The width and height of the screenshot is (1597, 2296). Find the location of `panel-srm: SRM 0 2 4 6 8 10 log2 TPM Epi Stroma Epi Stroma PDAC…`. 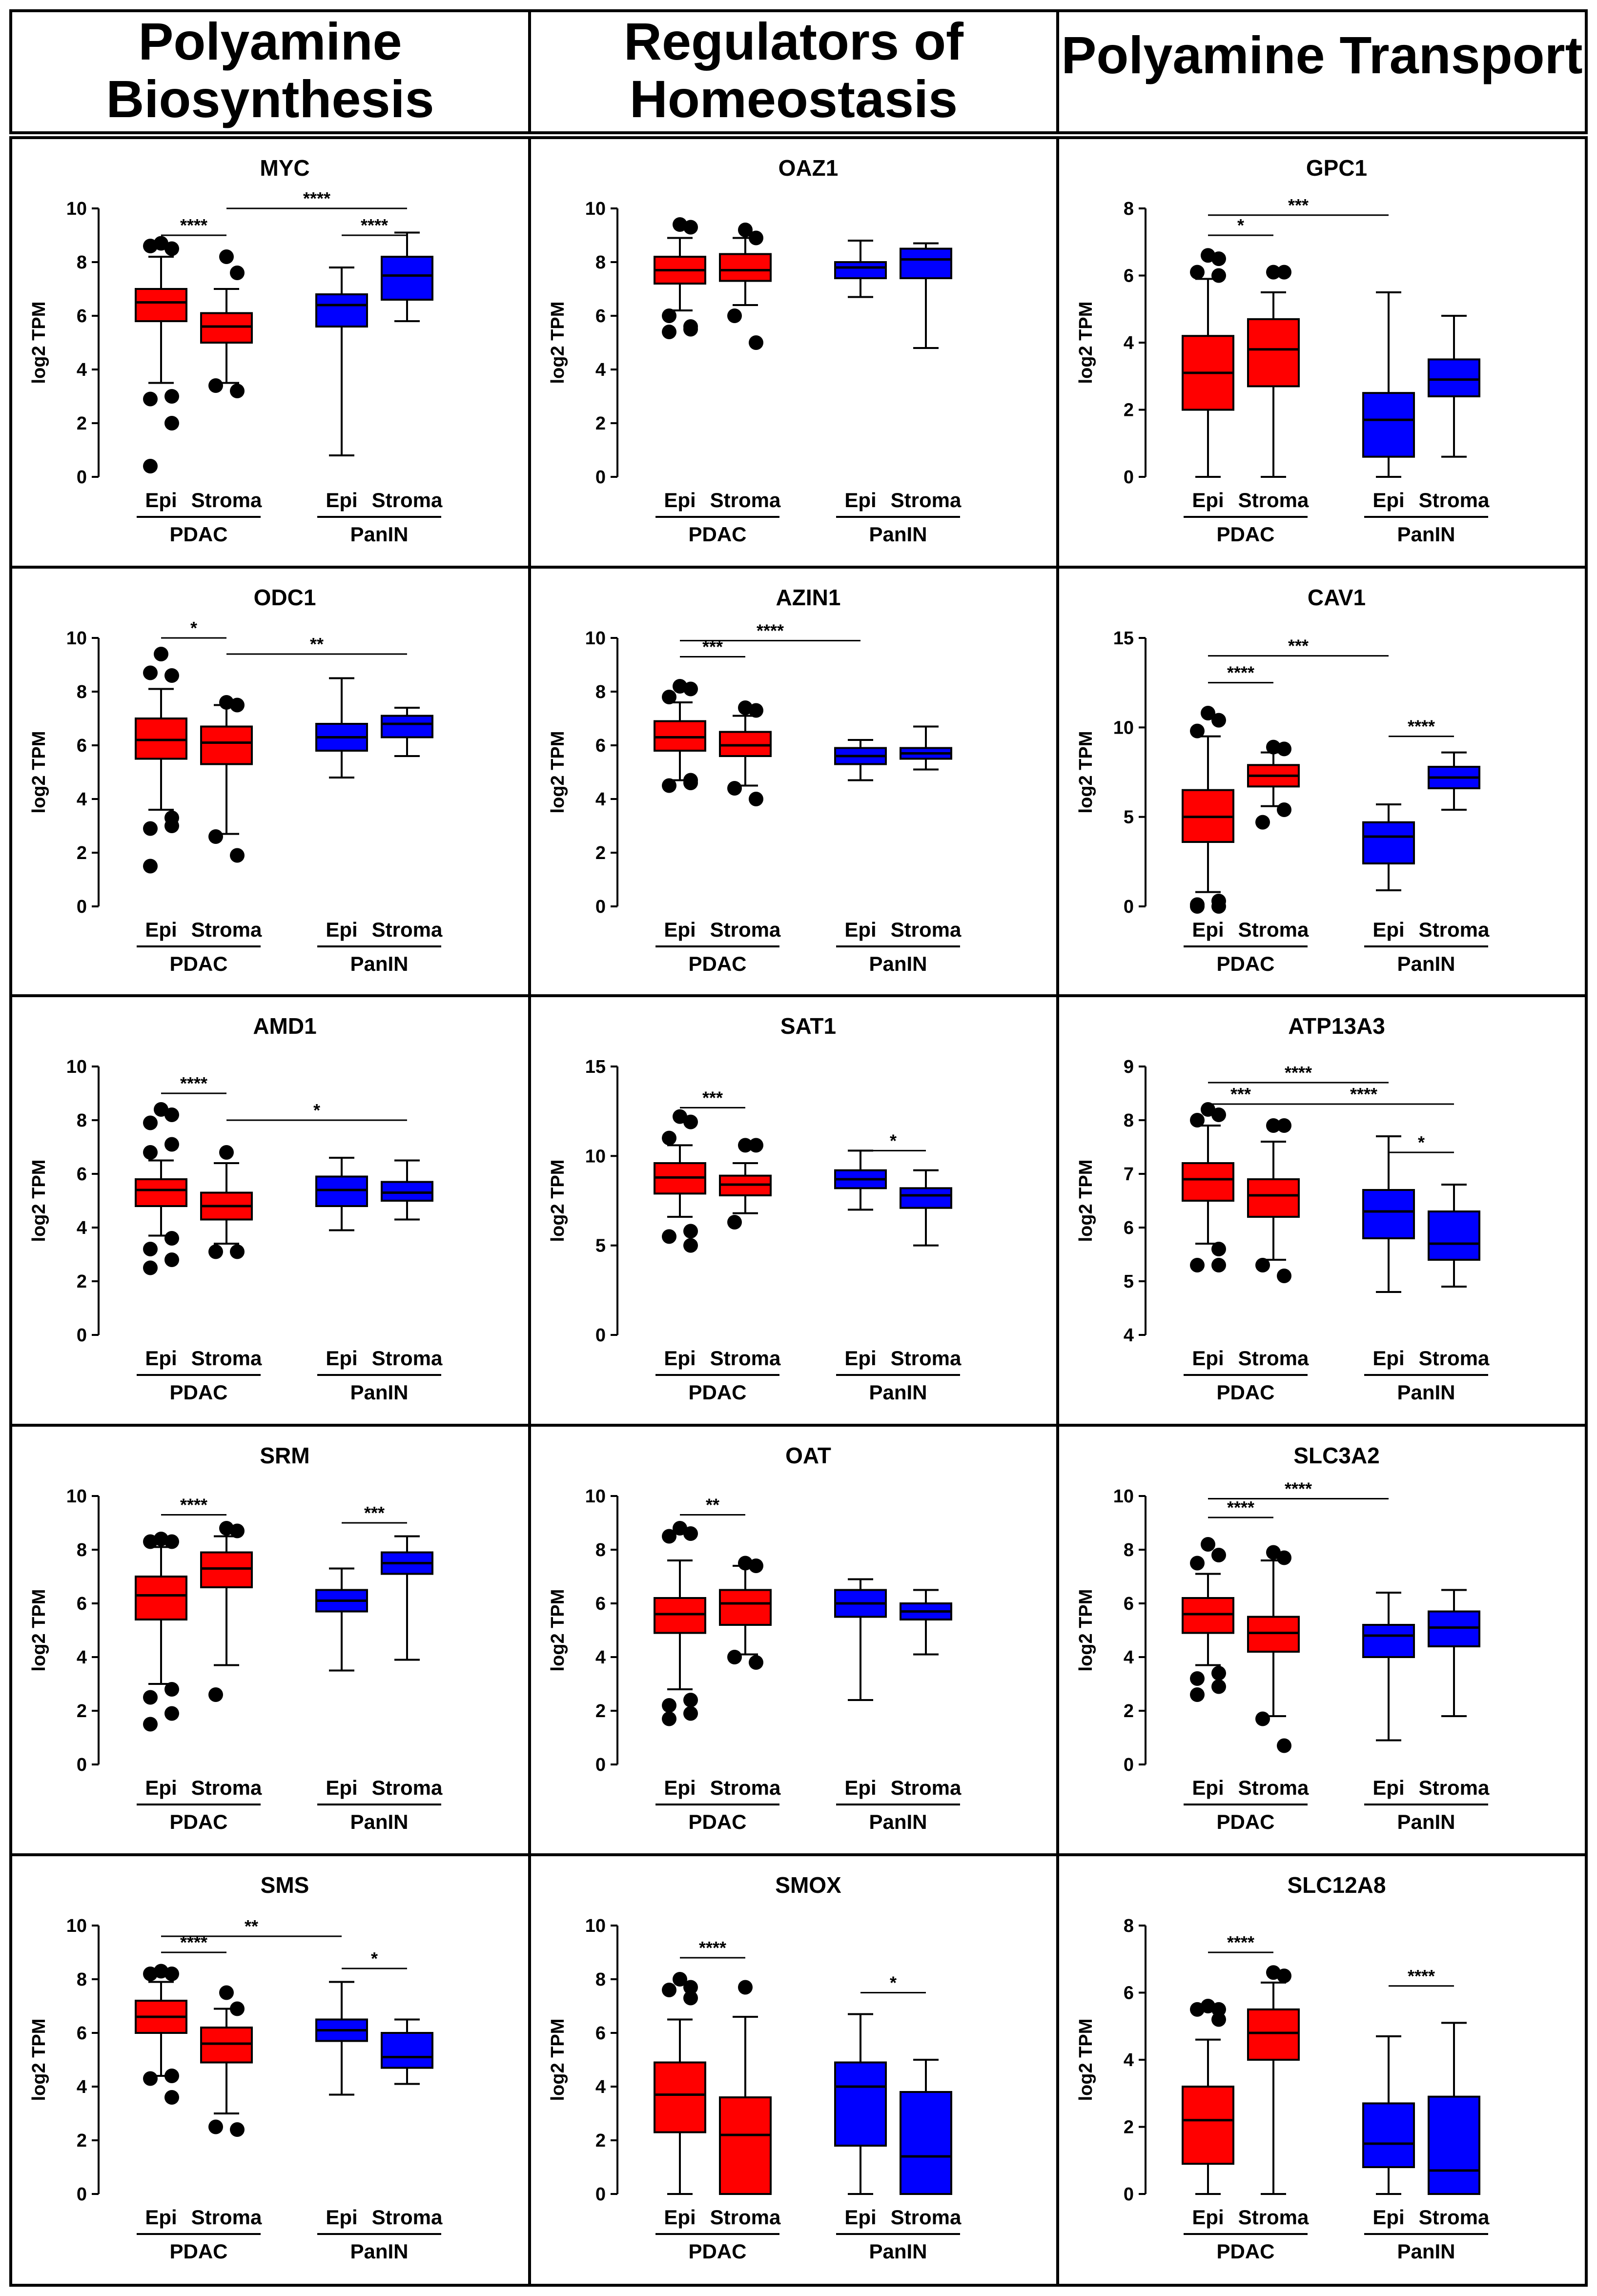

panel-srm: SRM 0 2 4 6 8 10 log2 TPM Epi Stroma Epi Stroma PDAC… is located at coordinates (270, 1640).